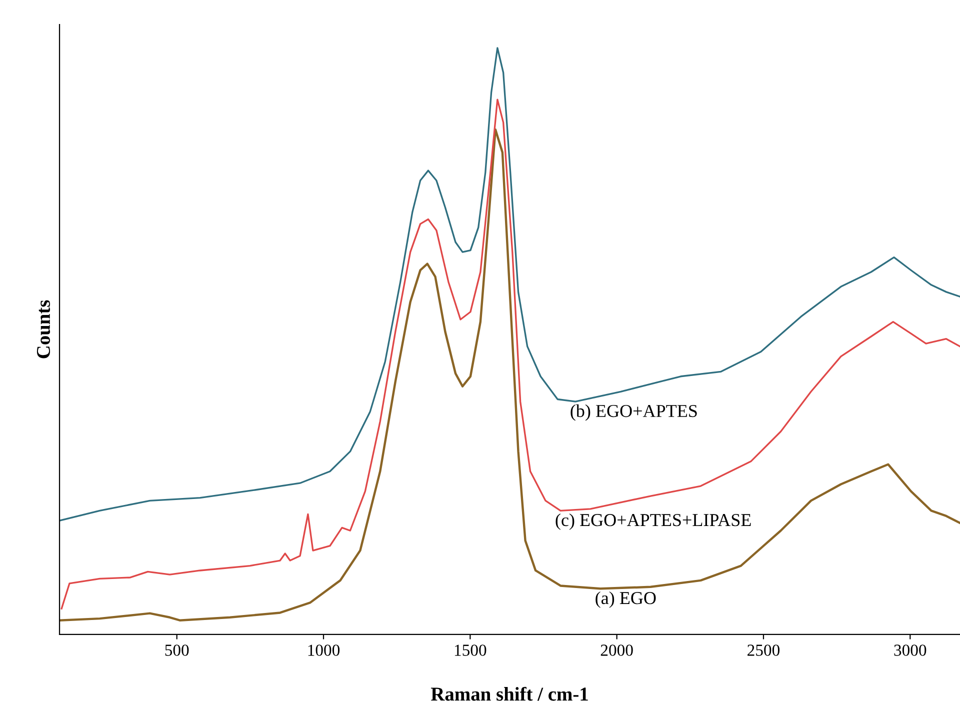  What do you see at coordinates (177, 650) in the screenshot?
I see `x-tick-label: 500` at bounding box center [177, 650].